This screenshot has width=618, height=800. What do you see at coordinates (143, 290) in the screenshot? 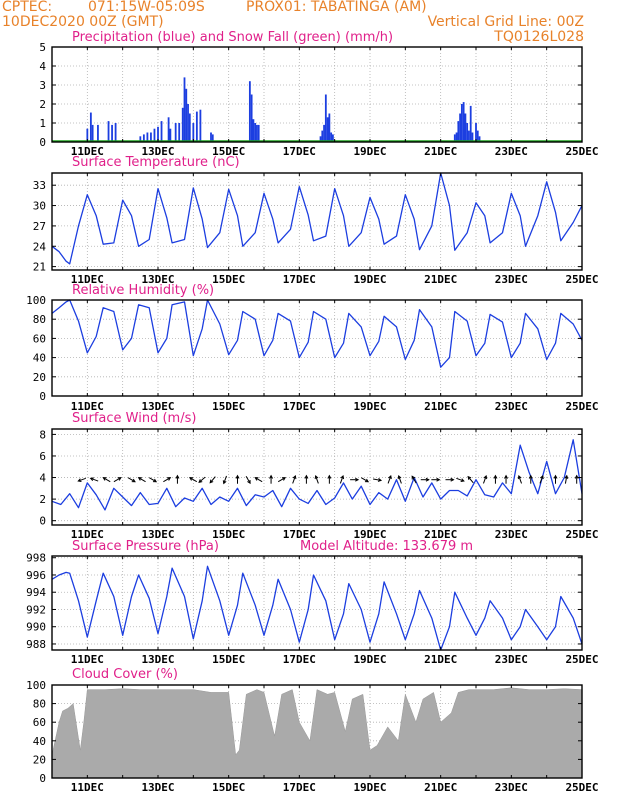
I see `humidity-title: Relative Humidity (%)` at bounding box center [143, 290].